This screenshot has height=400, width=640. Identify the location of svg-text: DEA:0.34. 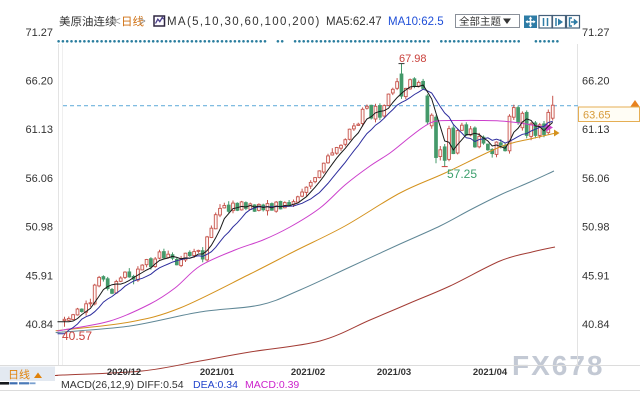
(215, 385).